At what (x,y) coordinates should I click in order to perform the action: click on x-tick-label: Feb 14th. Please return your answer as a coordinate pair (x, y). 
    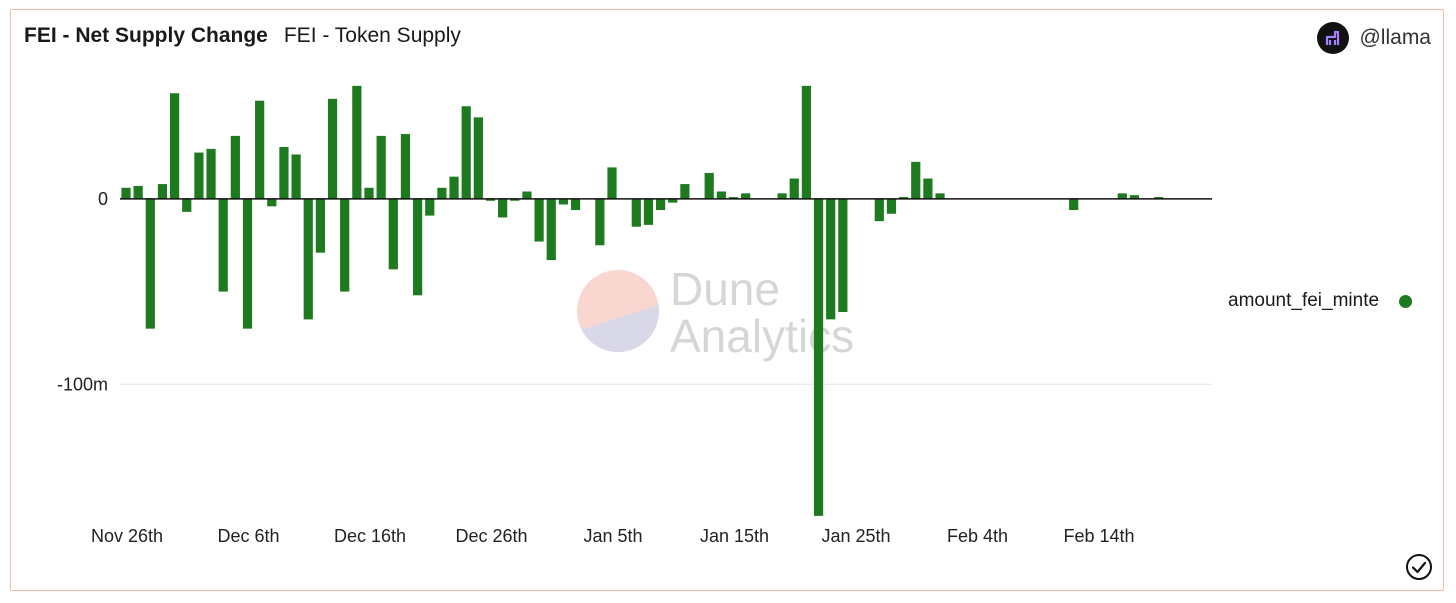
    Looking at the image, I should click on (1098, 536).